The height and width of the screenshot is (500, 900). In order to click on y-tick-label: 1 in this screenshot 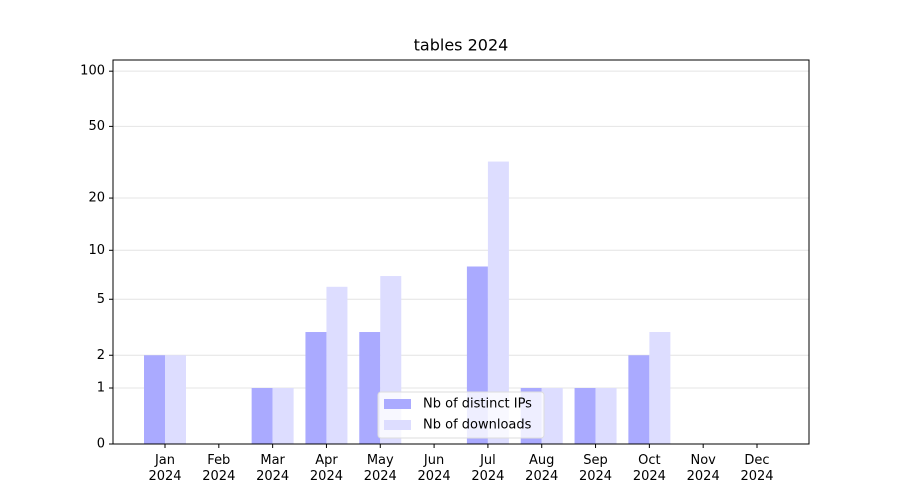, I will do `click(101, 388)`.